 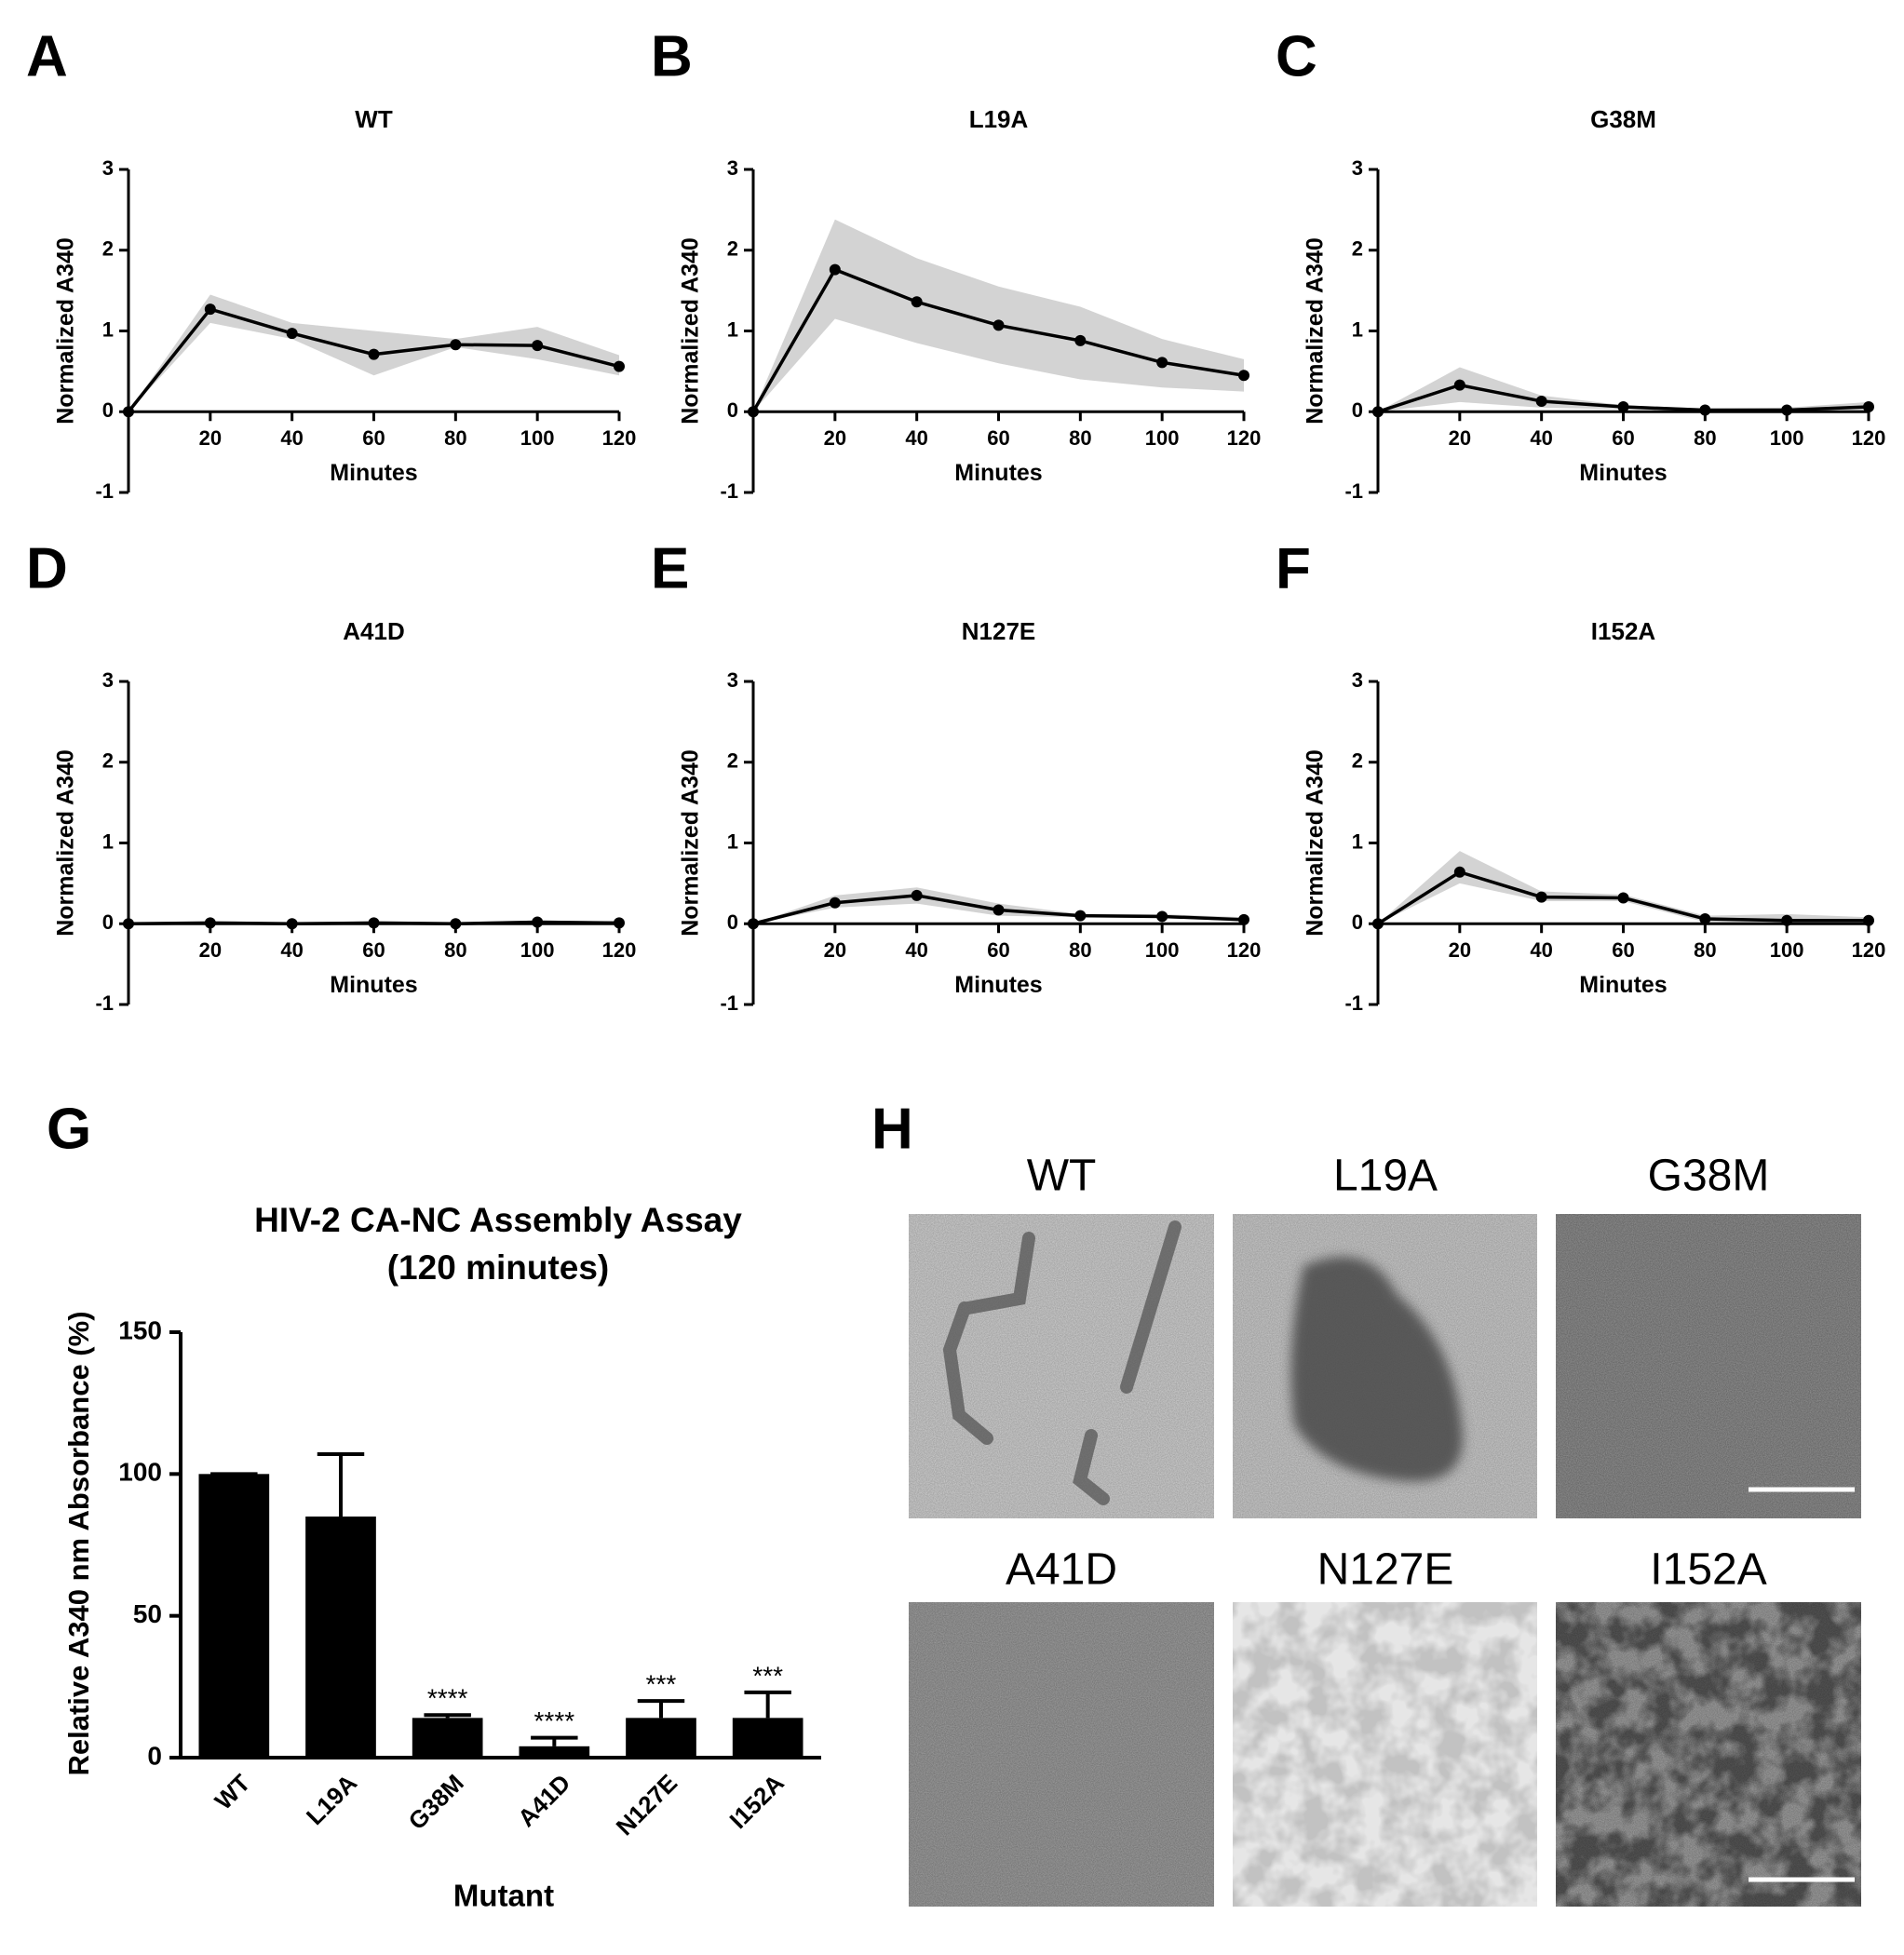 What do you see at coordinates (78, 1543) in the screenshot?
I see `y-axis-label: Relative A340 nm Absorbance (%)` at bounding box center [78, 1543].